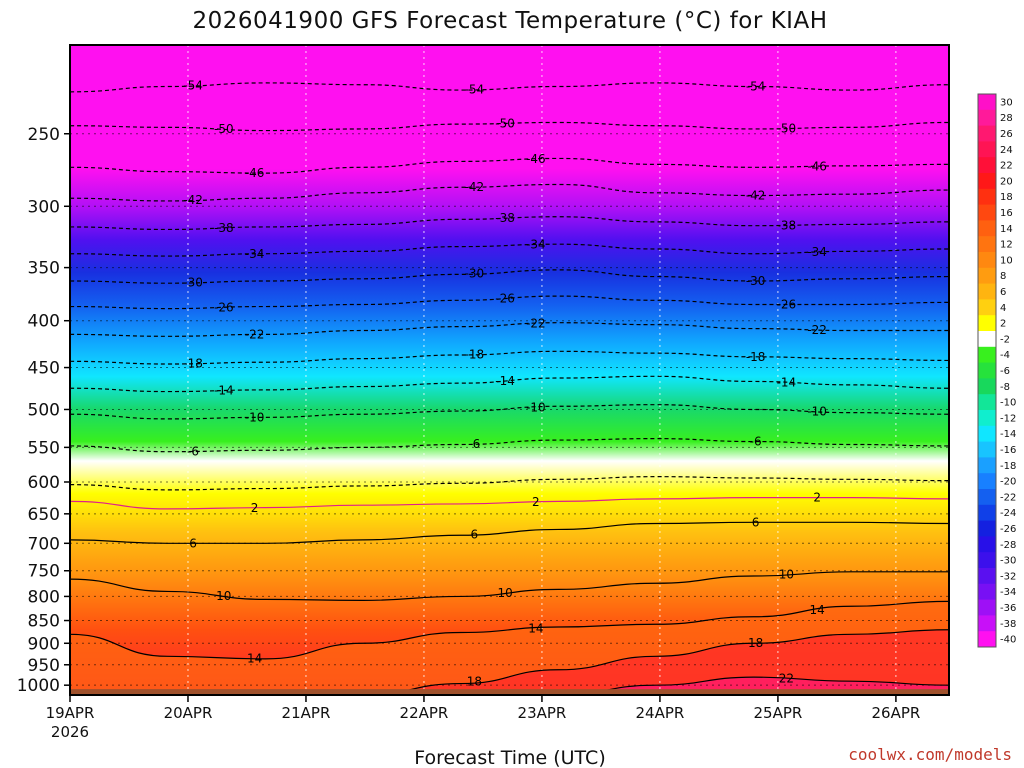 This screenshot has width=1024, height=768. I want to click on colorbar-label: 20, so click(1006, 181).